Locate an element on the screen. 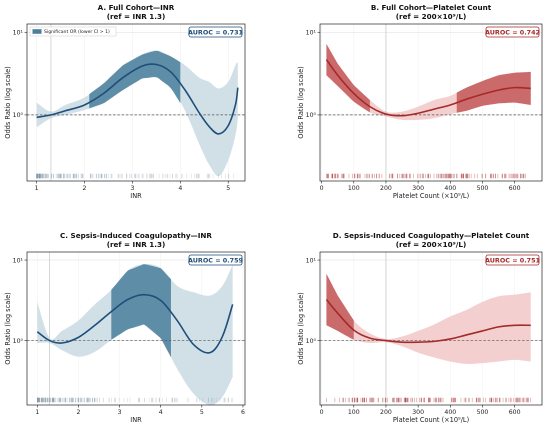 The width and height of the screenshot is (550, 429). auroc-label: AUROC = 0.751 is located at coordinates (512, 260).